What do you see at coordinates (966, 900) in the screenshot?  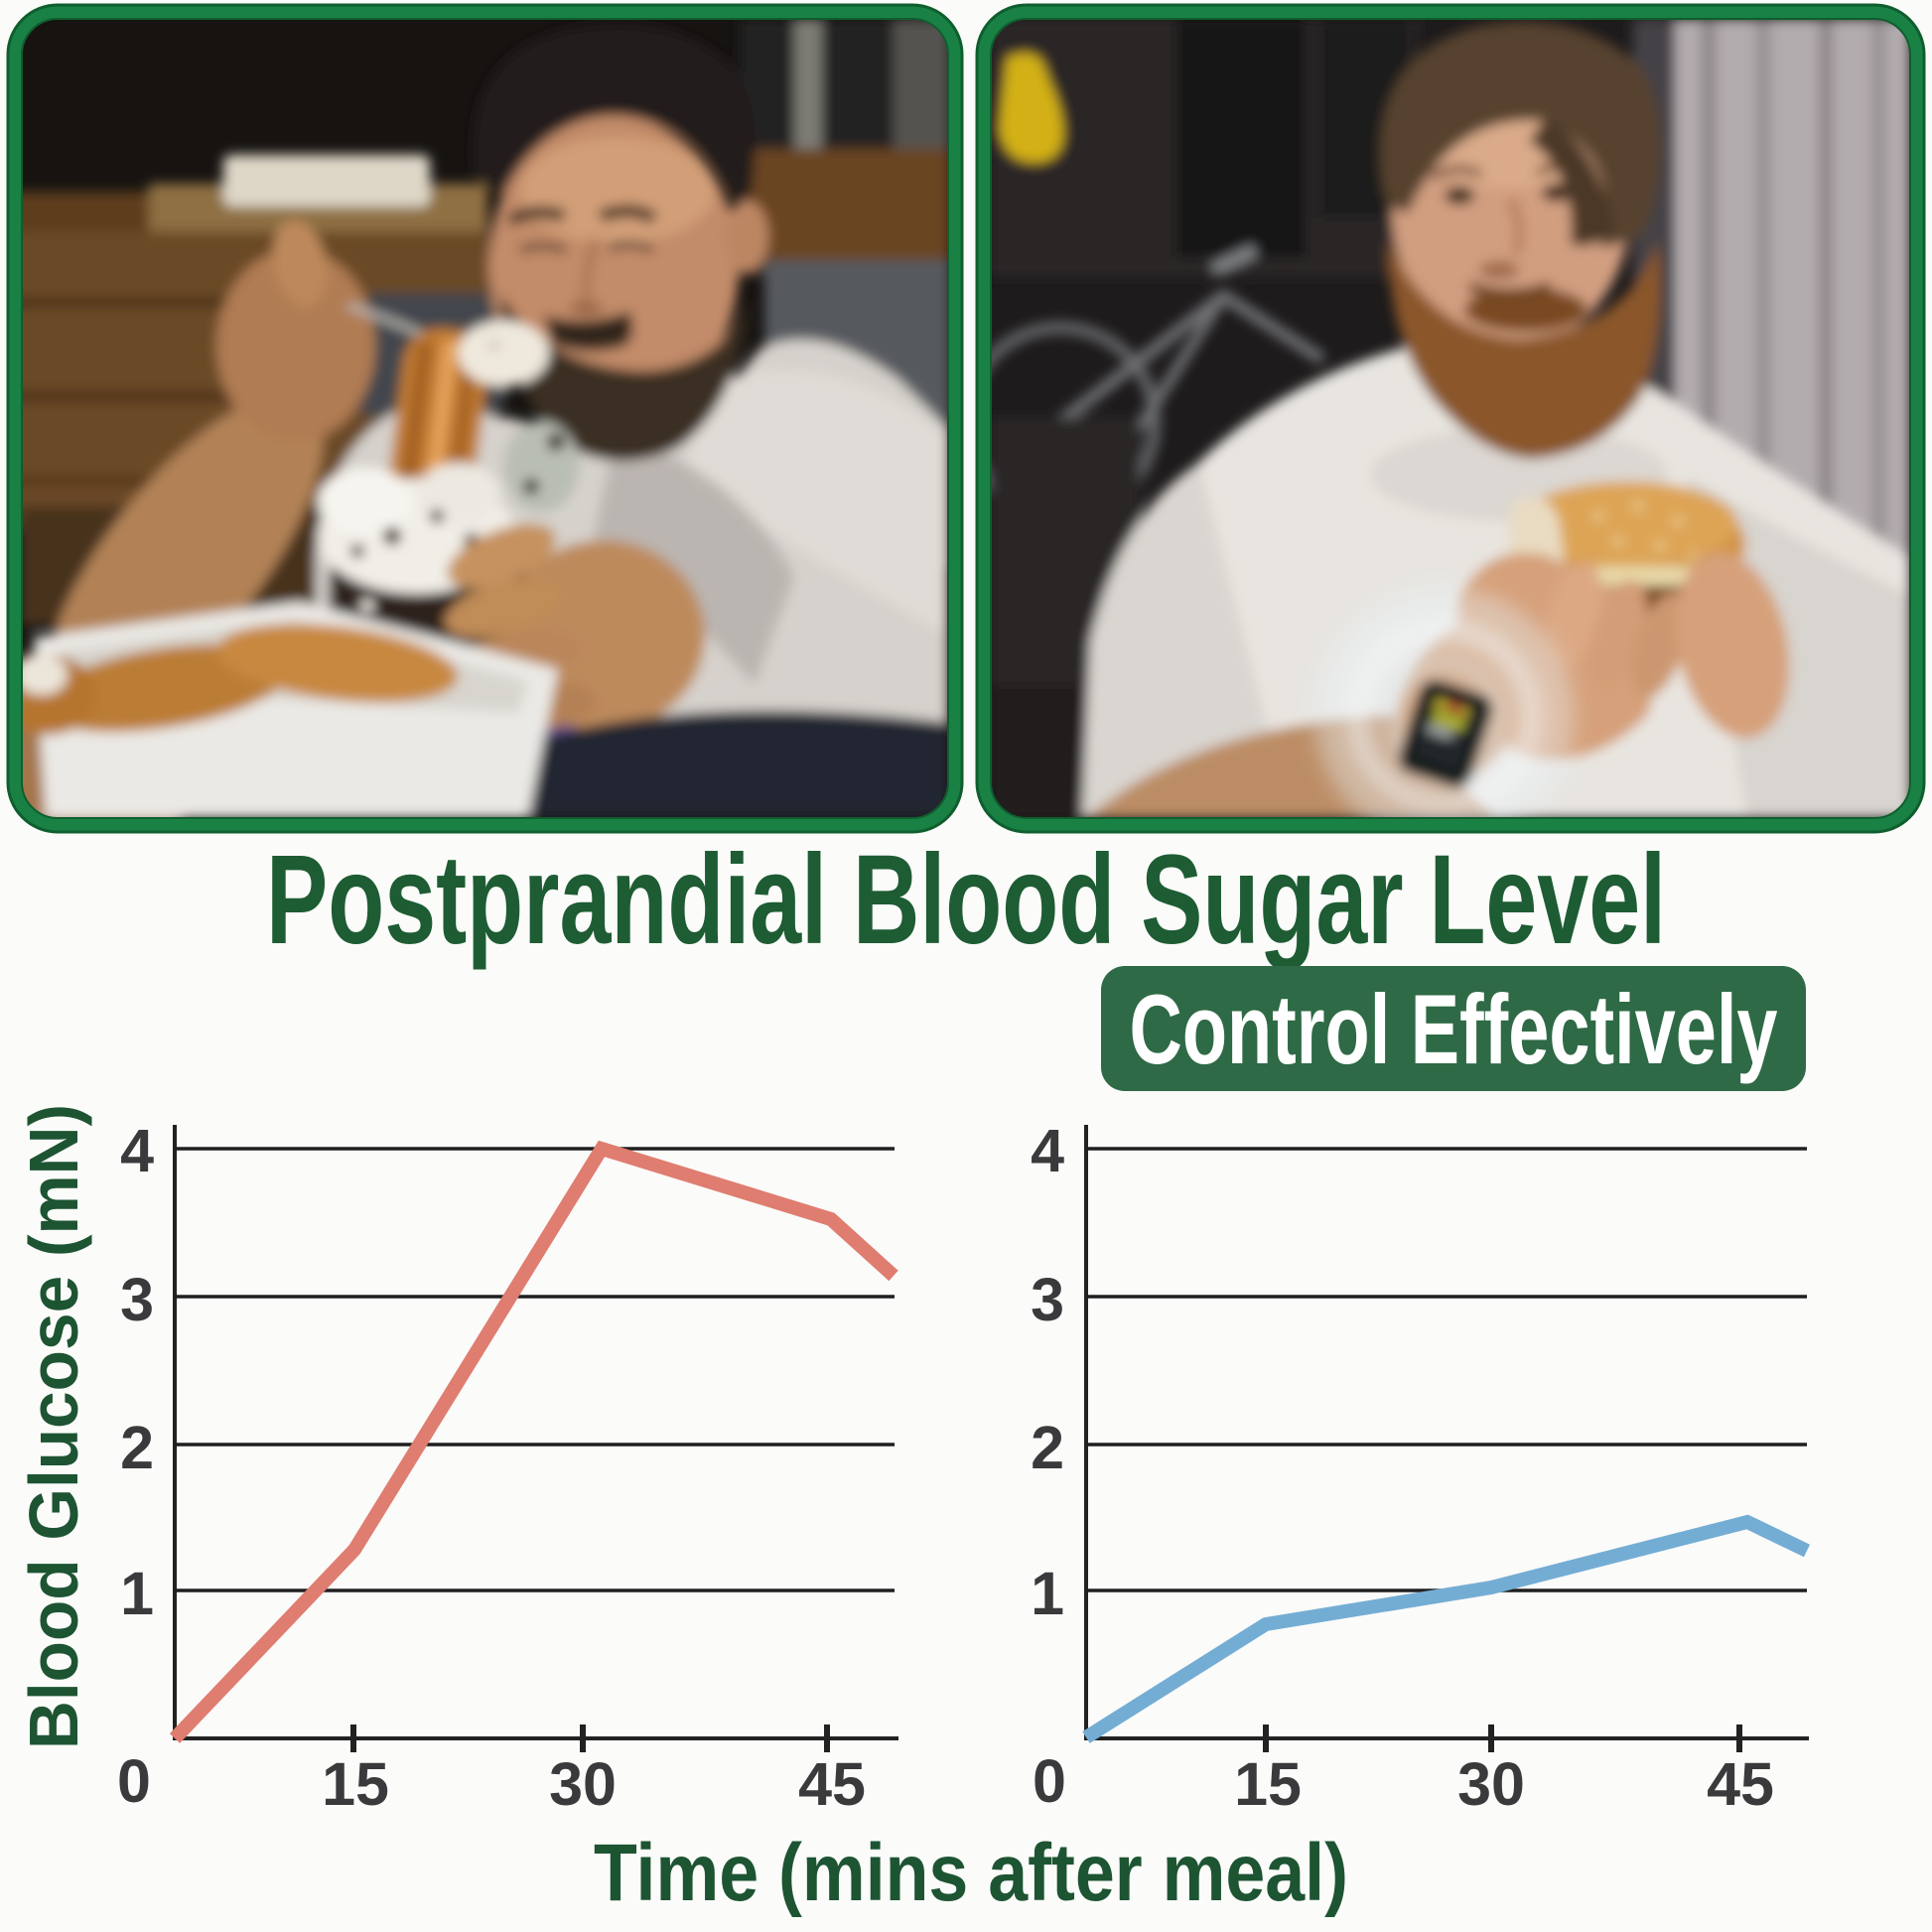 I see `svg-text: Postprandial Blood Sugar Level` at bounding box center [966, 900].